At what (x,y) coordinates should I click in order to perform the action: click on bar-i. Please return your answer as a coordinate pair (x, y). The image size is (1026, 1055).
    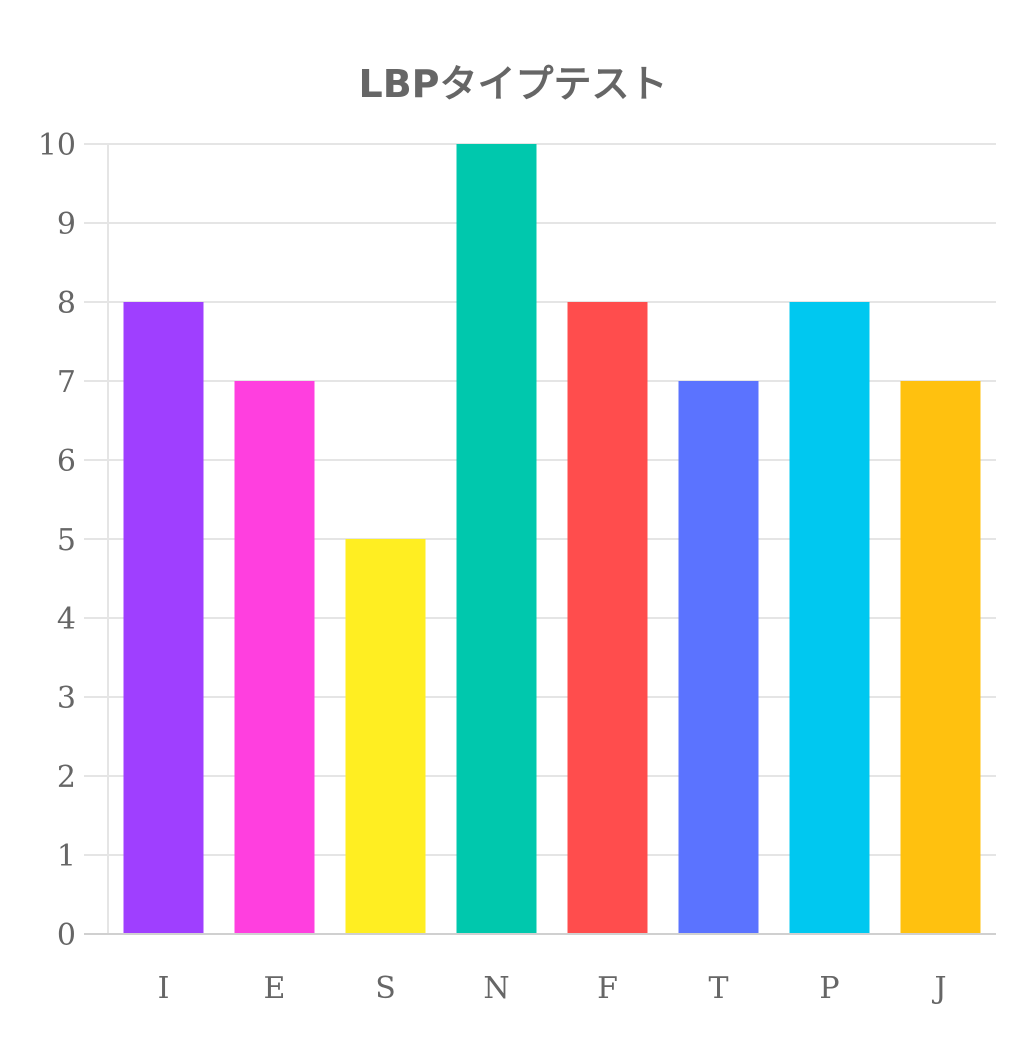
    Looking at the image, I should click on (163, 618).